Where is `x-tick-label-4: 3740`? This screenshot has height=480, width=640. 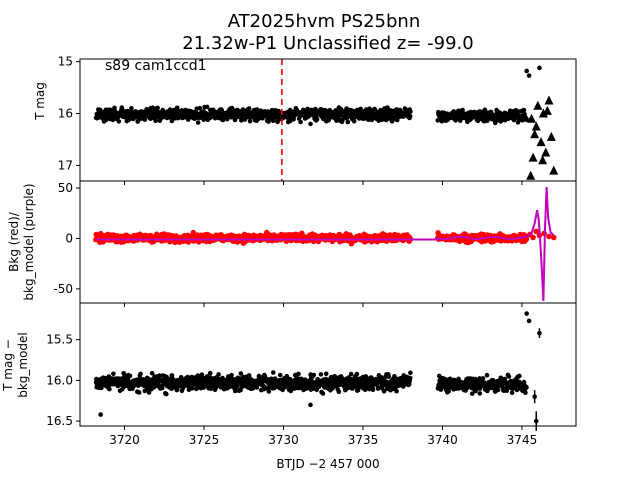 x-tick-label-4: 3740 is located at coordinates (442, 440).